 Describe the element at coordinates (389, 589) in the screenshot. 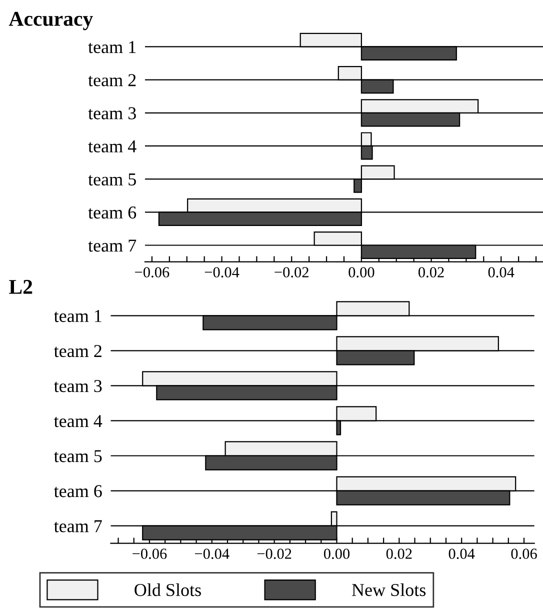

I see `legend-label: New Slots` at that location.